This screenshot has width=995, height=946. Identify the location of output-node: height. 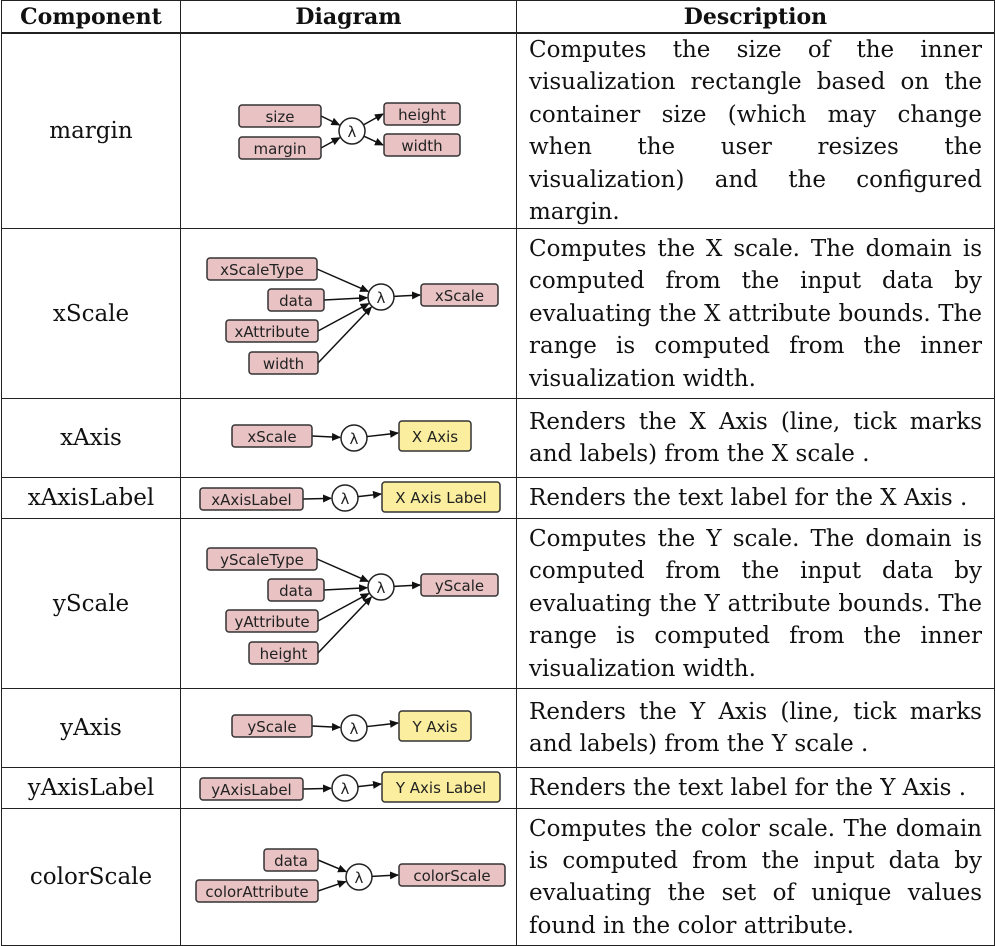
(421, 114).